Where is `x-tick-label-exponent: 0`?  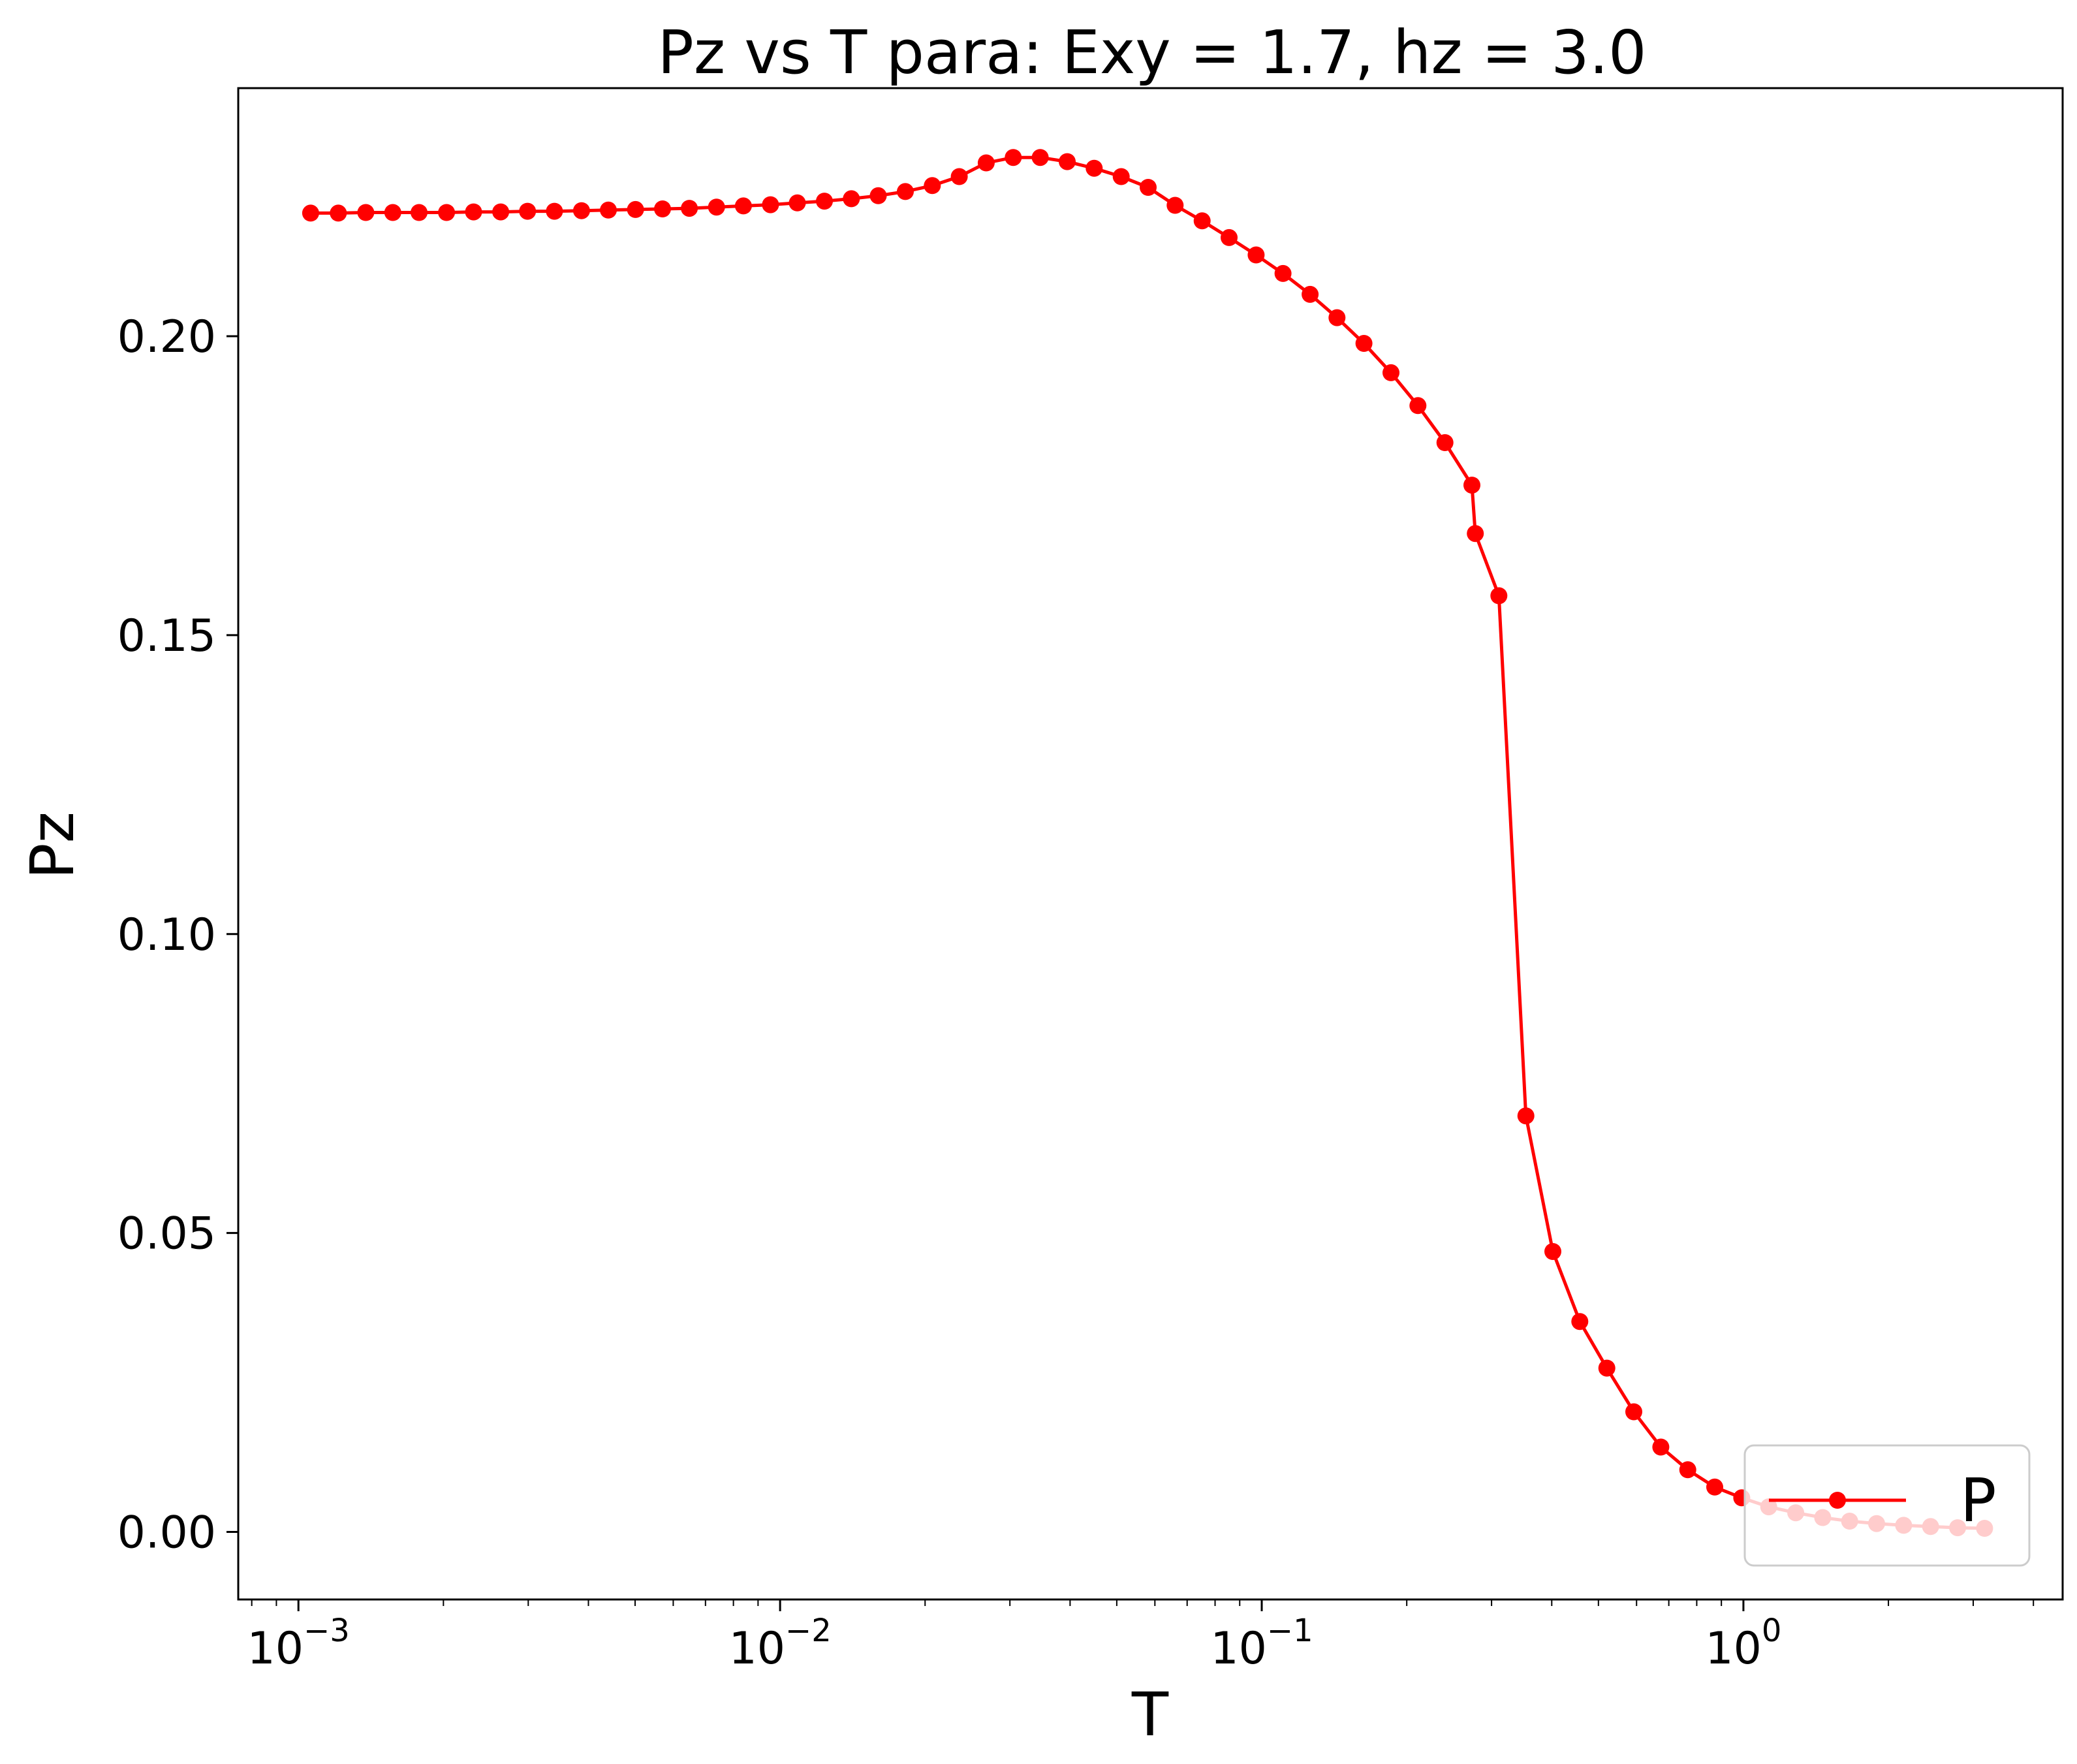
x-tick-label-exponent: 0 is located at coordinates (1772, 1631).